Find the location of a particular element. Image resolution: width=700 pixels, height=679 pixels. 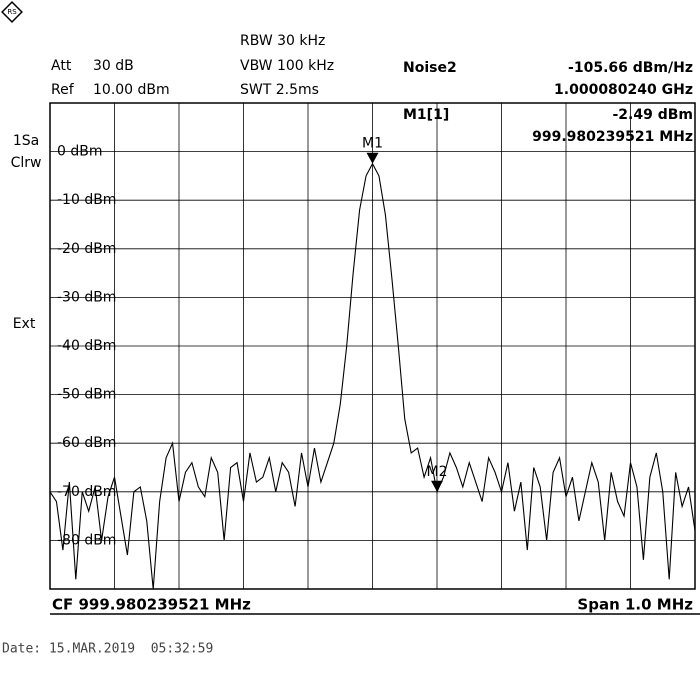

marker-value: -2.49 dBm is located at coordinates (652, 115).